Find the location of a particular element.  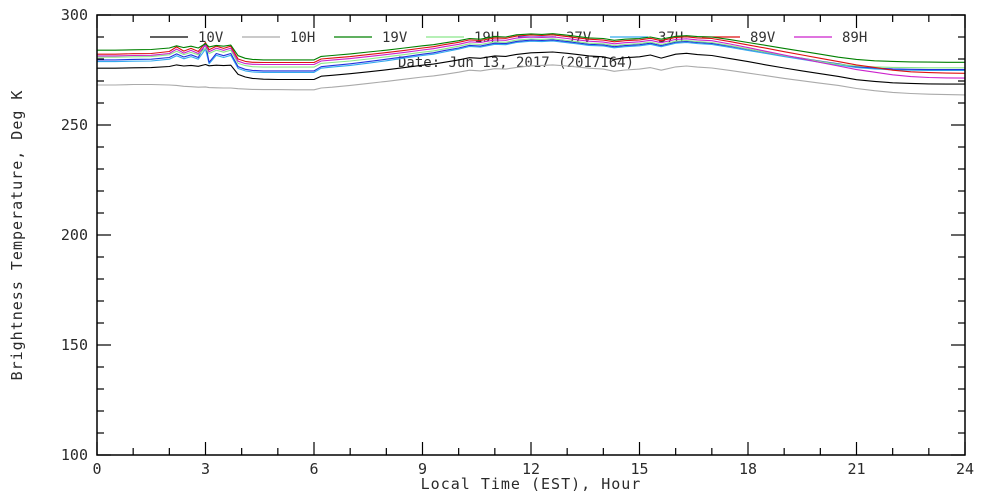

y-tick-label: 200 is located at coordinates (74, 235).